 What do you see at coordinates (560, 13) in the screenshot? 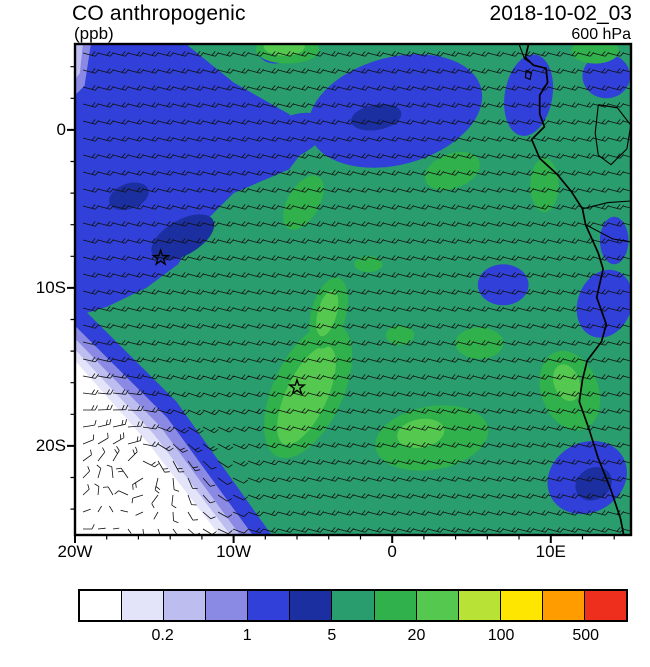
I see `chart-datetime: 2018-10-02_03` at bounding box center [560, 13].